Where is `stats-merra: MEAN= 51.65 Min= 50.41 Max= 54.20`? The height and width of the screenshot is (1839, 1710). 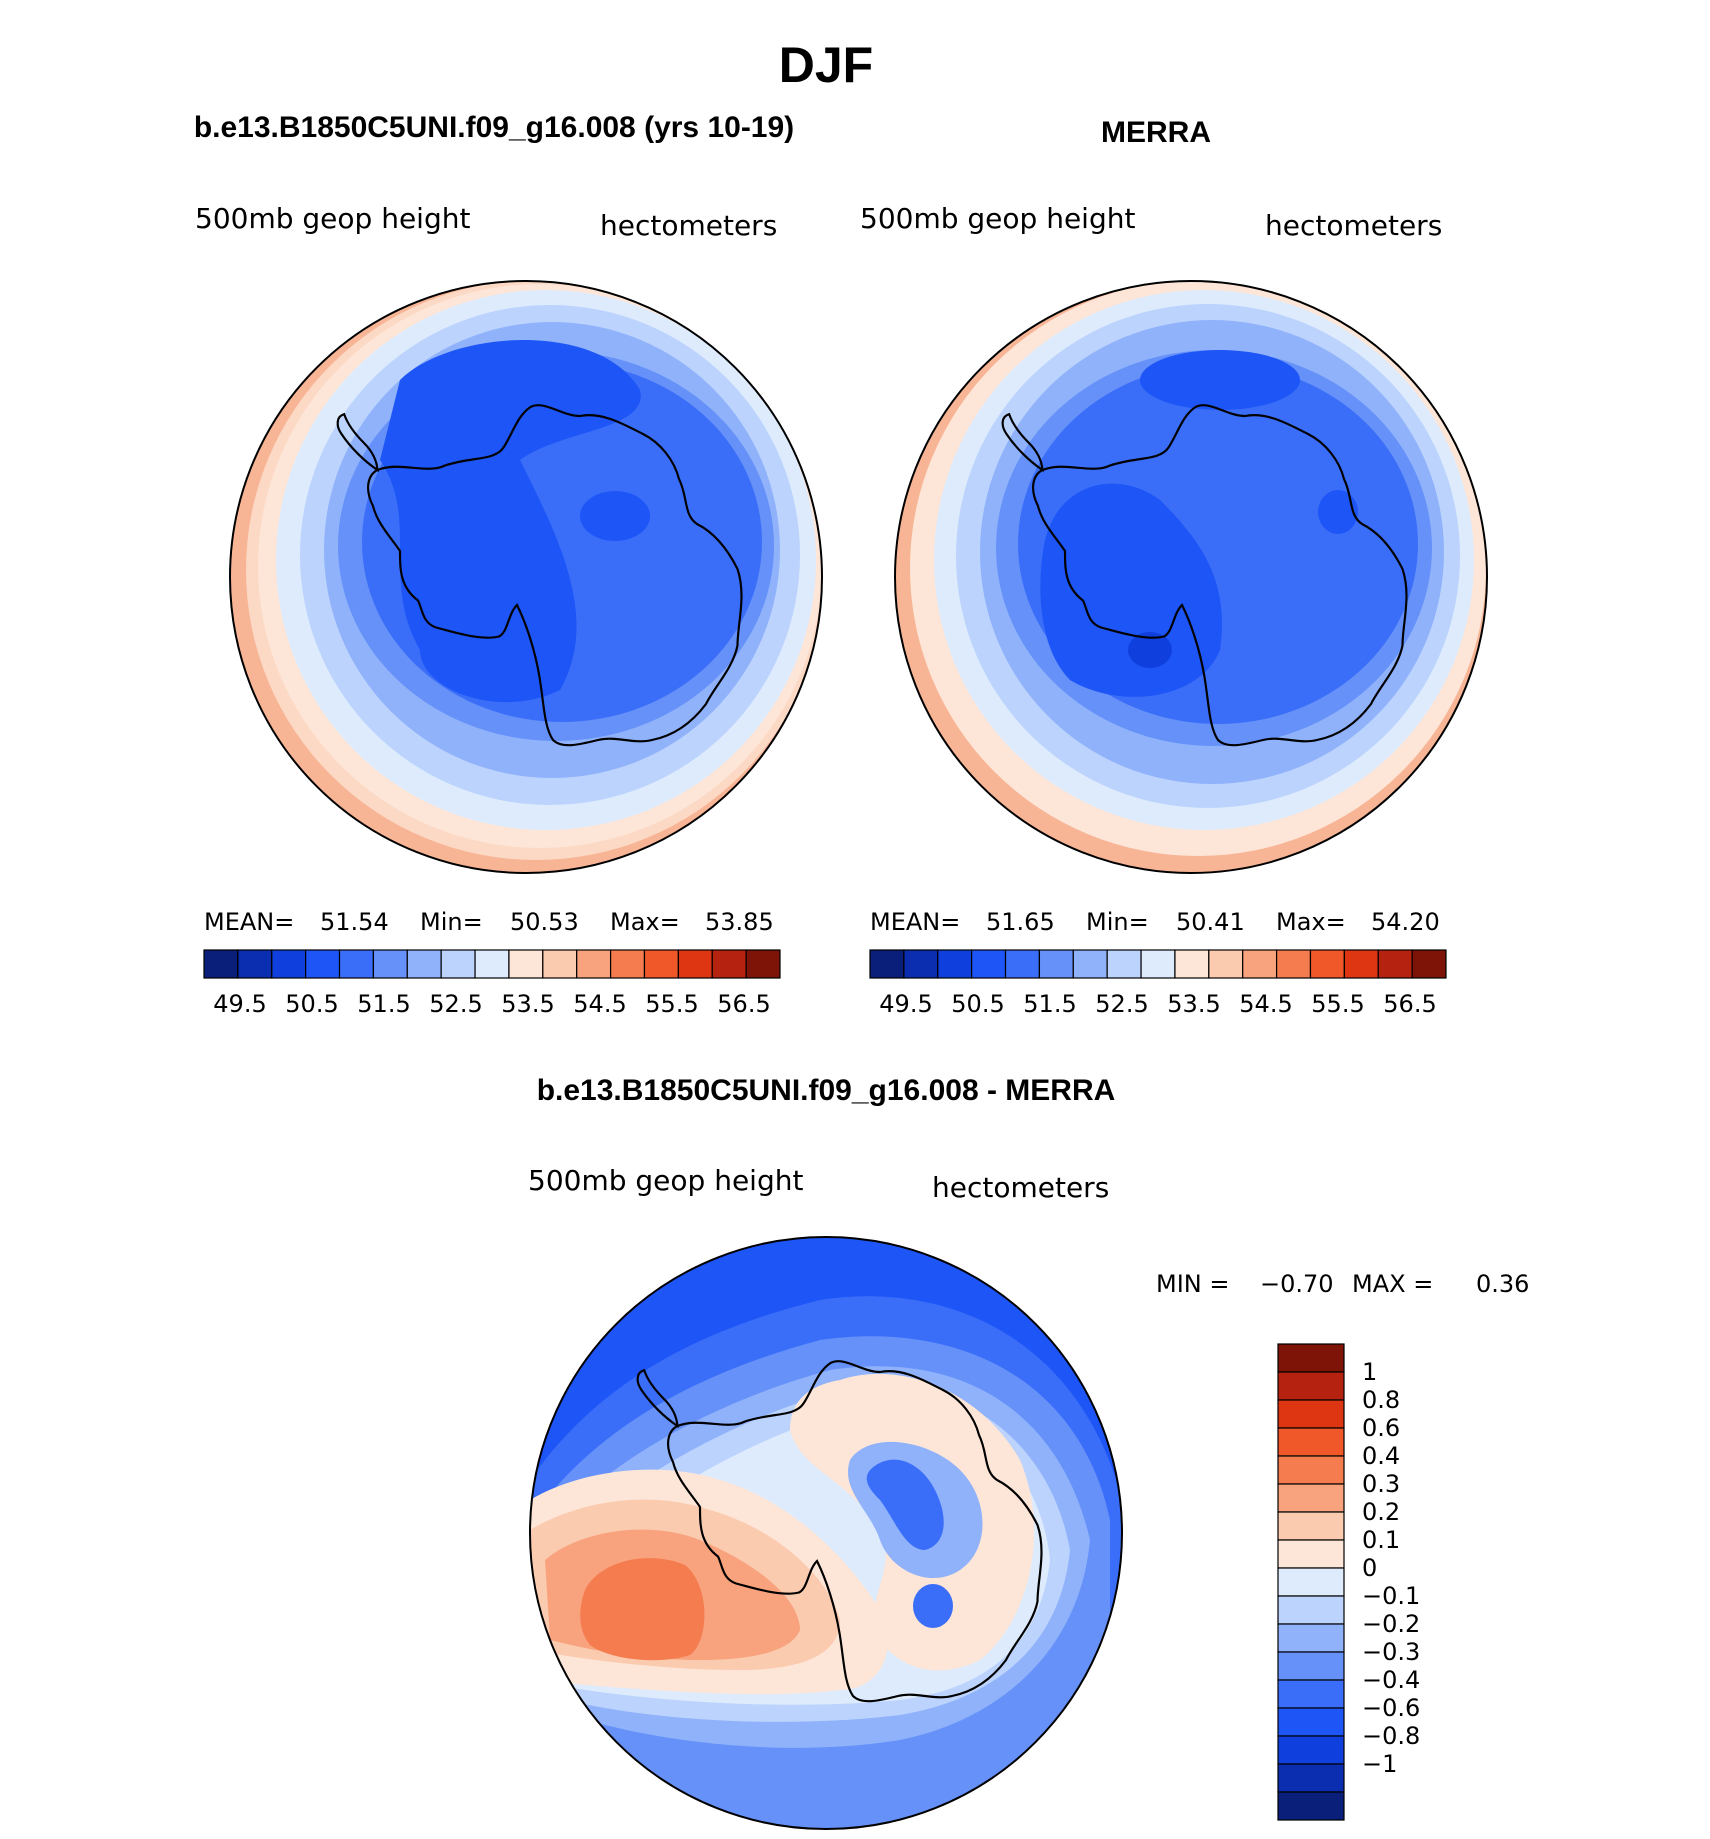 stats-merra: MEAN= 51.65 Min= 50.41 Max= 54.20 is located at coordinates (1155, 922).